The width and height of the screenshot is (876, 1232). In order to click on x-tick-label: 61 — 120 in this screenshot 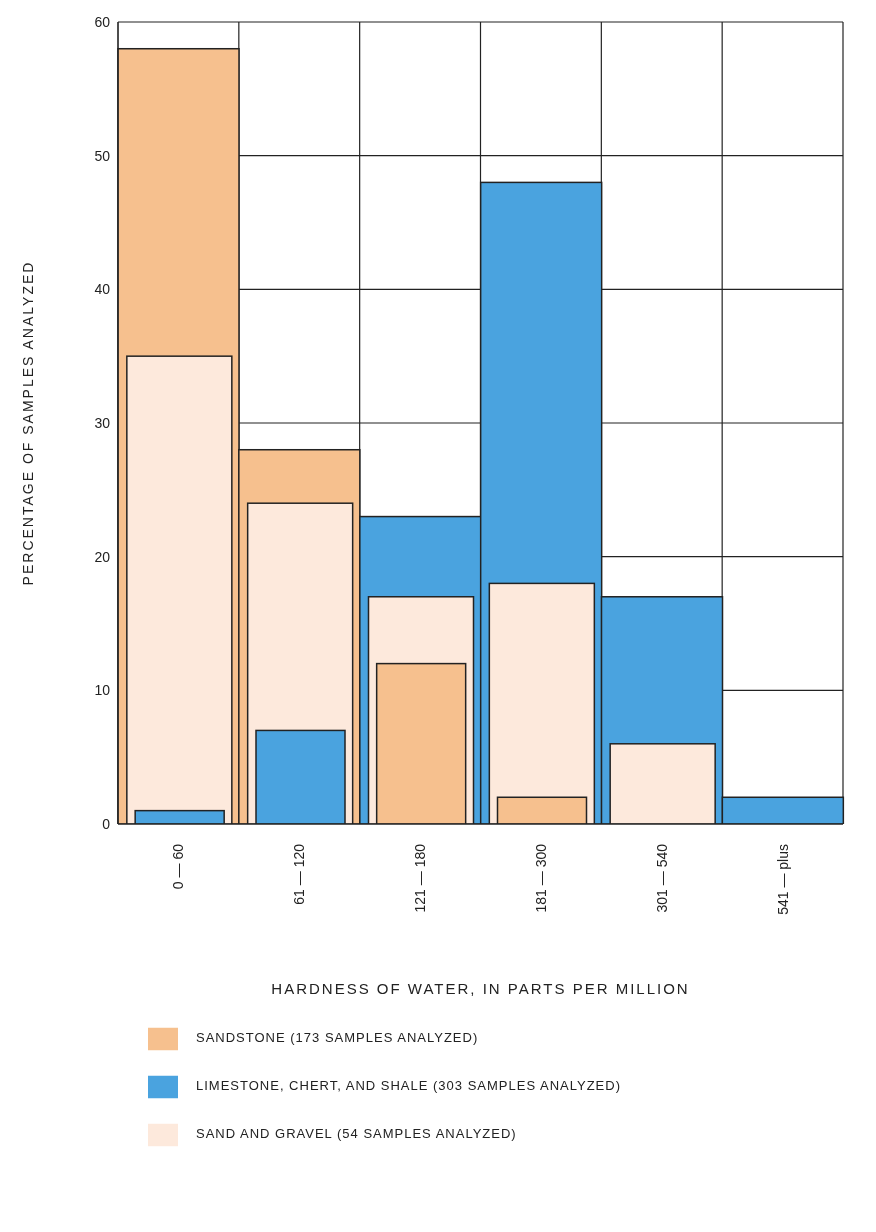, I will do `click(299, 874)`.